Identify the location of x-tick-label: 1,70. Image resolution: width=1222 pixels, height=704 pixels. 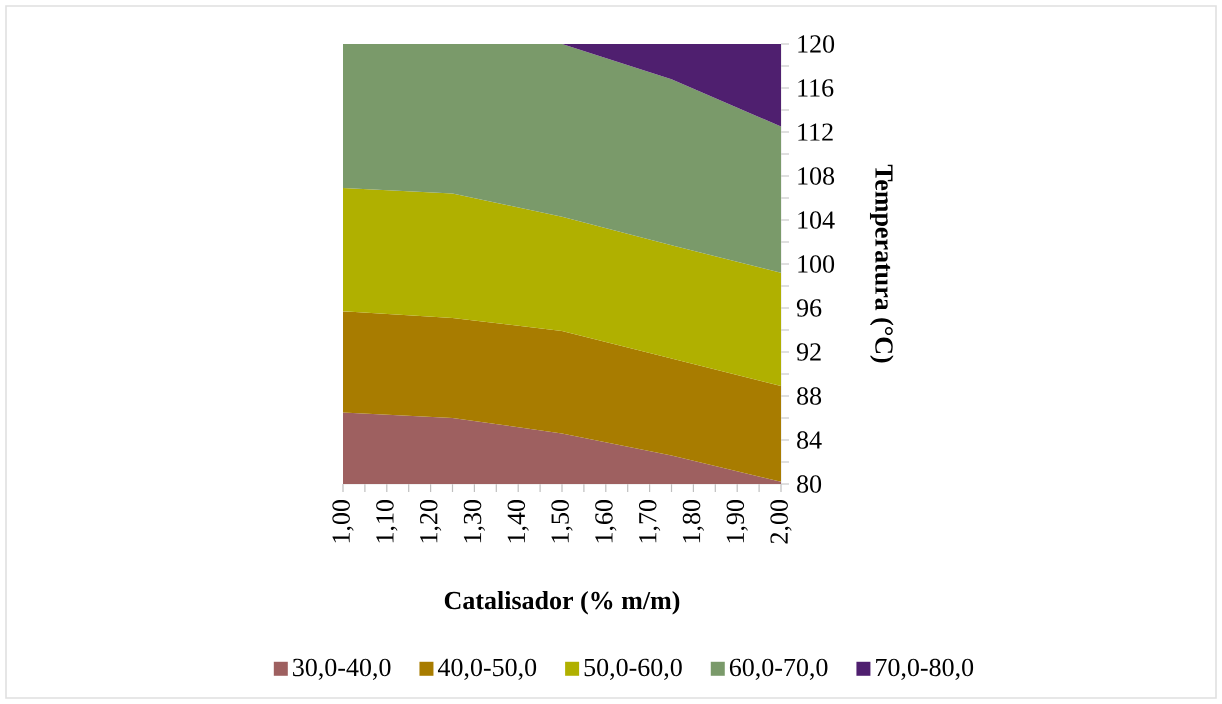
(649, 521).